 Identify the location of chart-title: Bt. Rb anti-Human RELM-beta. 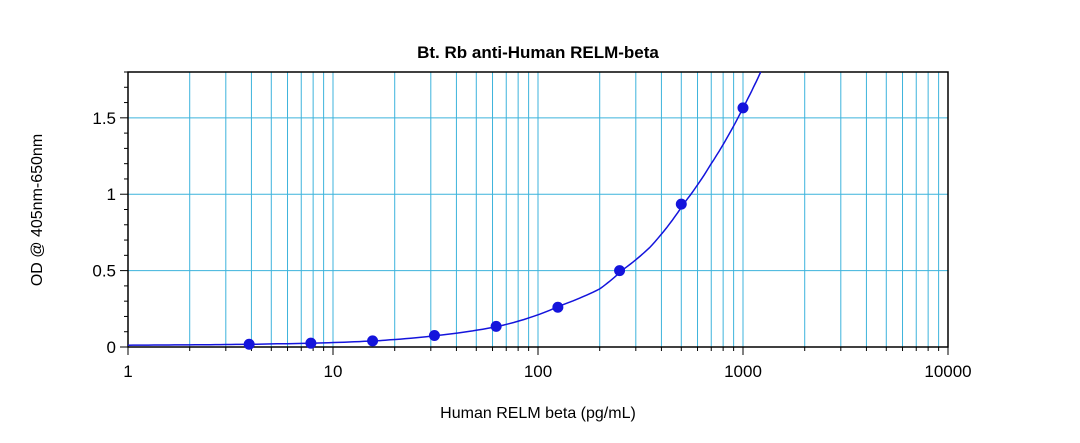
(538, 52).